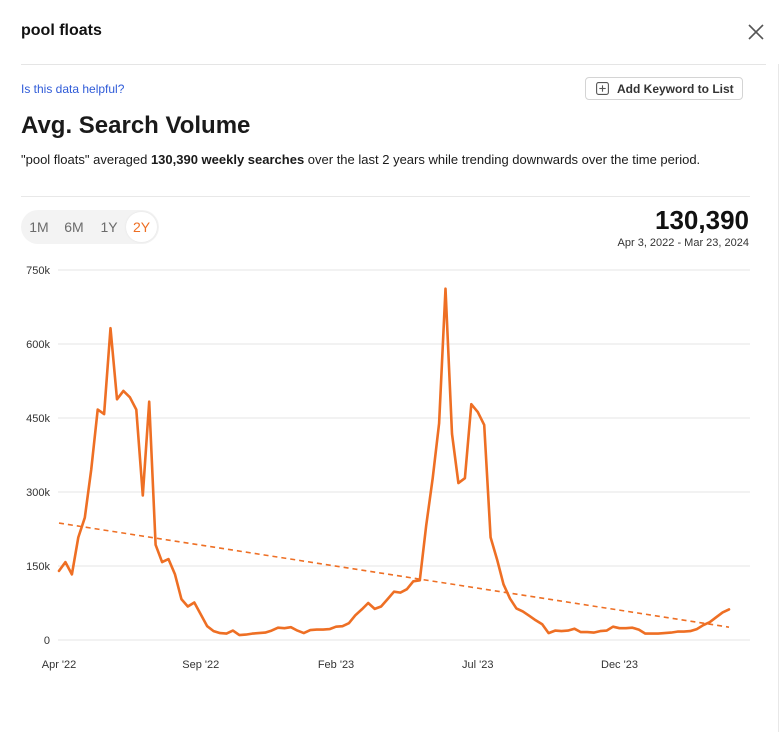 The image size is (779, 732). What do you see at coordinates (39, 227) in the screenshot?
I see `tab-1m: 1M` at bounding box center [39, 227].